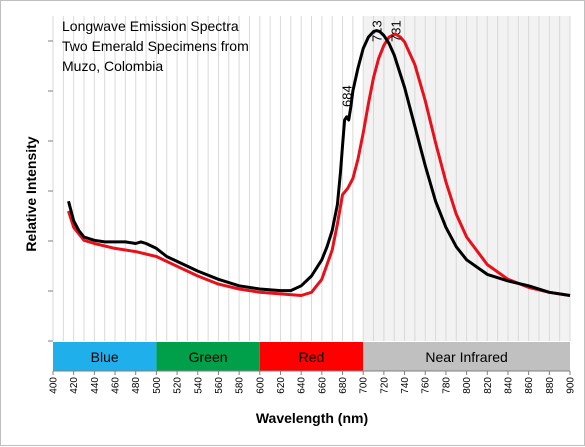  I want to click on band-label-3: Near Infrared, so click(466, 357).